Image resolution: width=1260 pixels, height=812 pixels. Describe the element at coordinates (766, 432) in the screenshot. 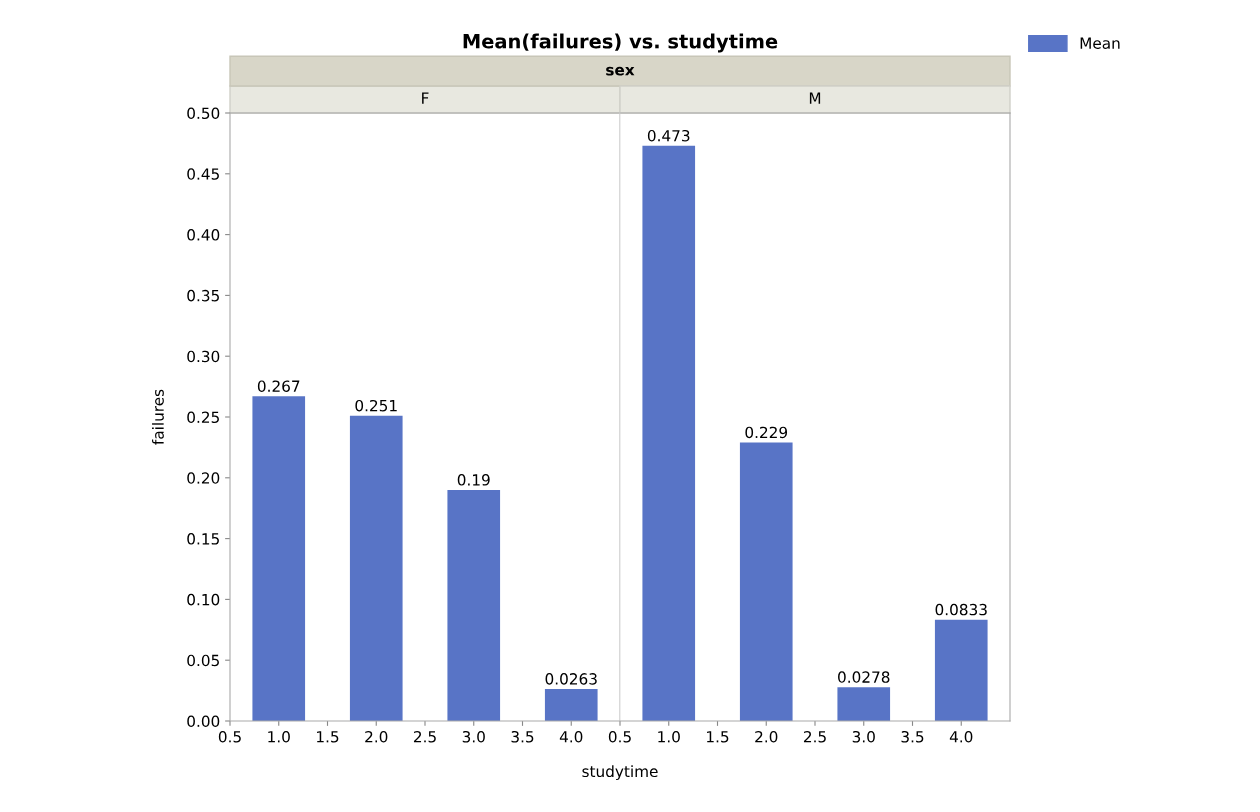

I see `data-label: 0.229` at that location.